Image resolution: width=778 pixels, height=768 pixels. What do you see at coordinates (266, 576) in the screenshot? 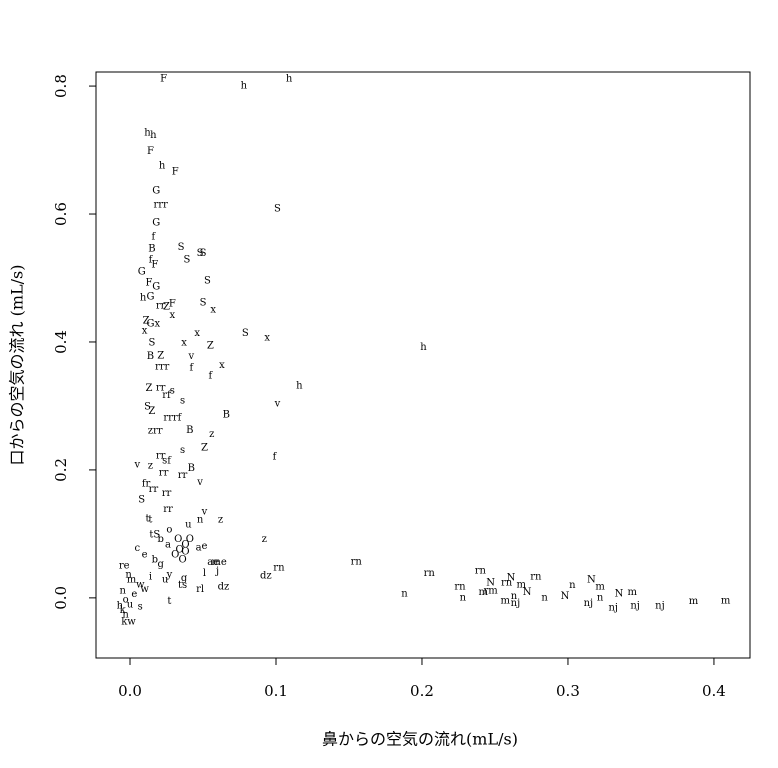
I see `point-label: dz` at bounding box center [266, 576].